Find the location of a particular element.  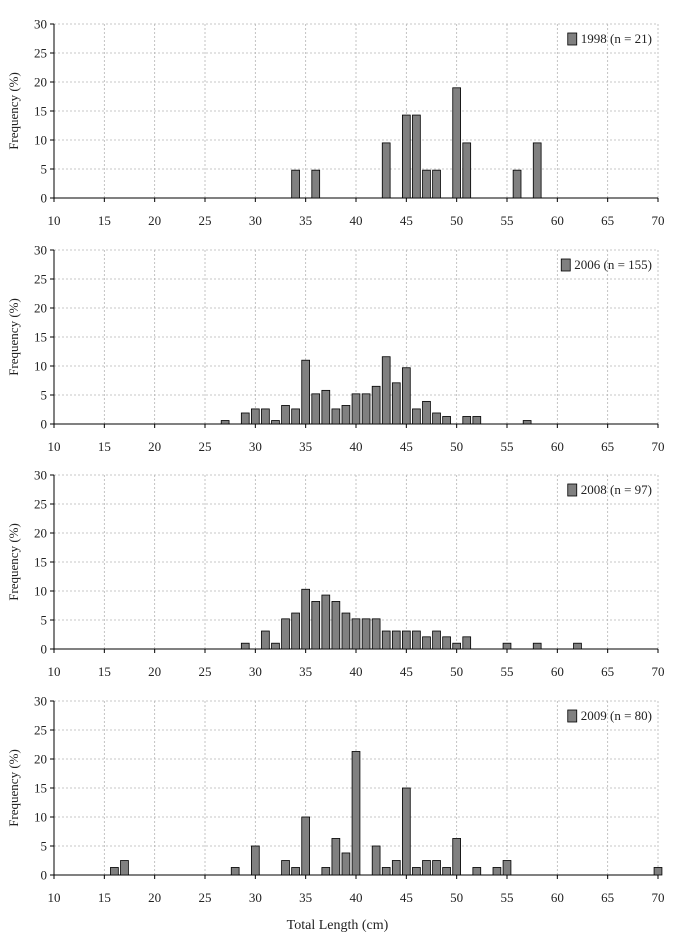

x-tick-label: 55 is located at coordinates (507, 220).